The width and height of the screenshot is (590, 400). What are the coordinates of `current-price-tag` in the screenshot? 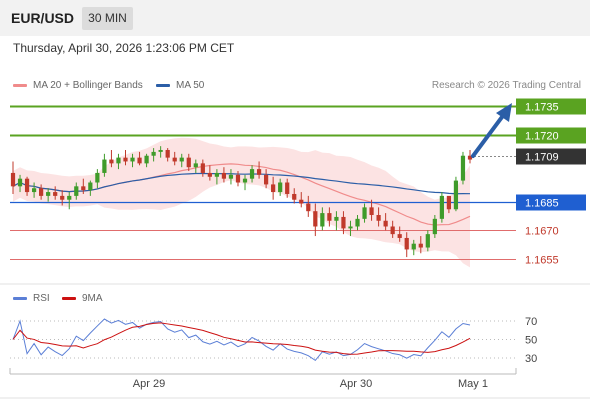 It's located at (551, 156).